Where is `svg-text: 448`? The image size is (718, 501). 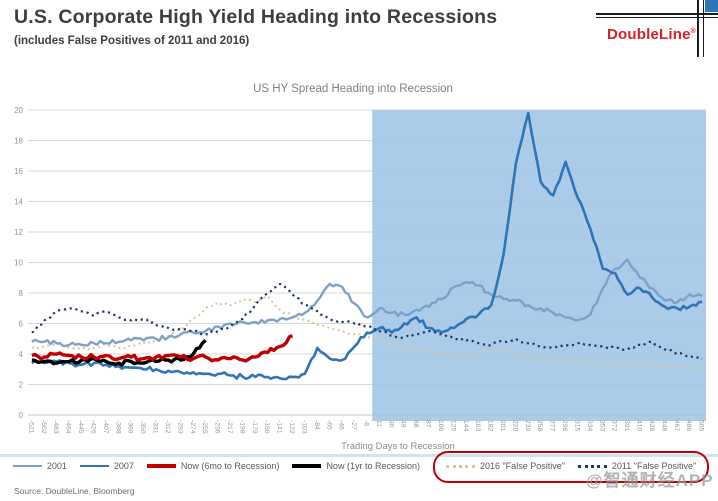
svg-text: 448 is located at coordinates (663, 426).